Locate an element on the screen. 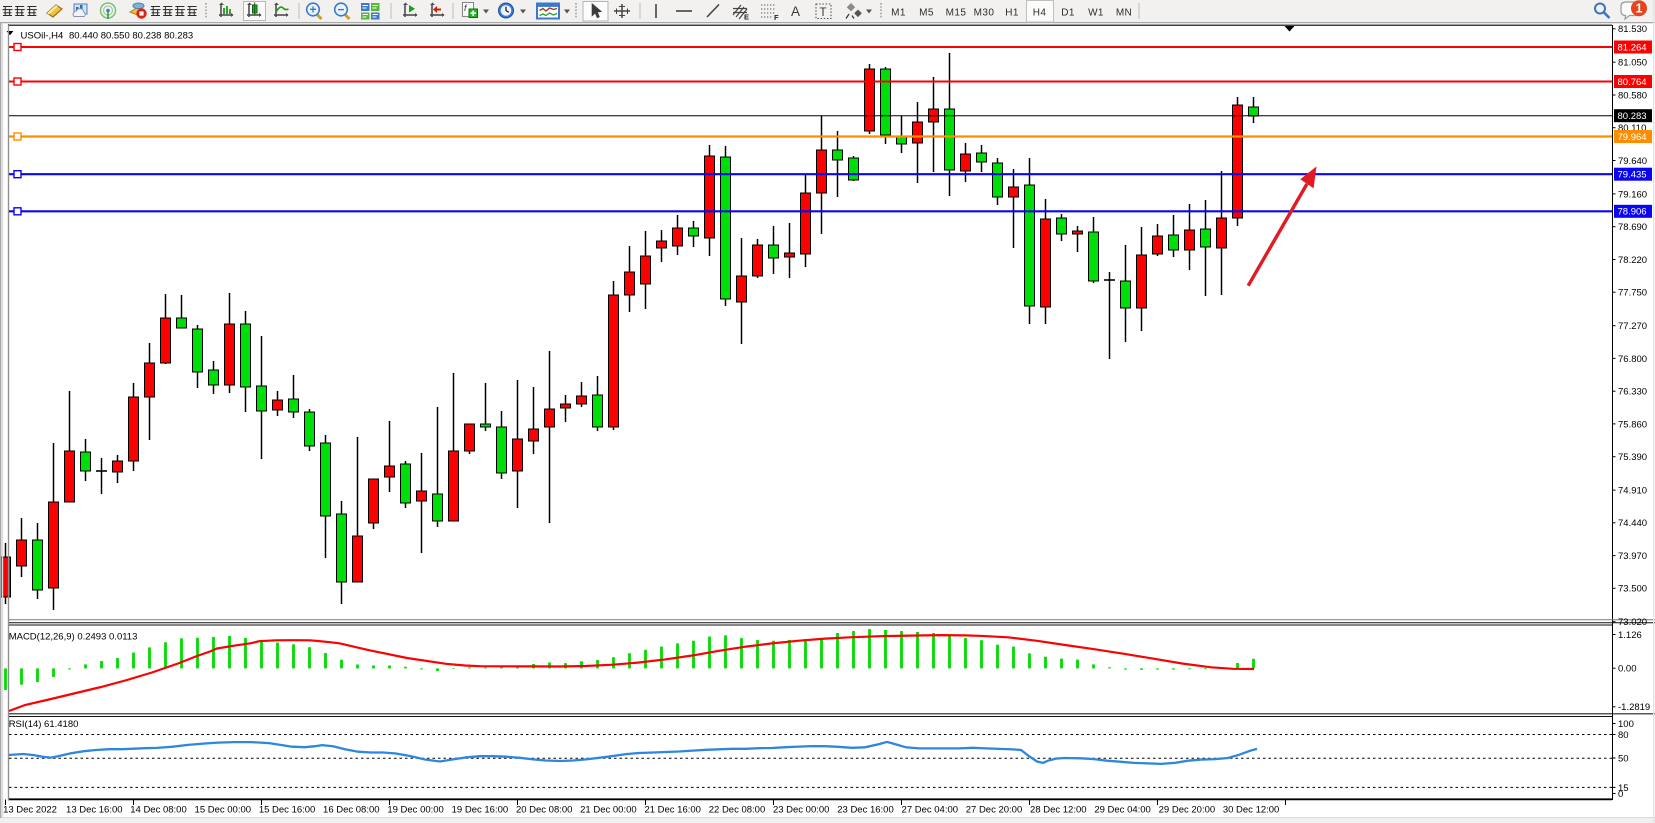  svg-text: RSI(14) 61.4180 is located at coordinates (44, 724).